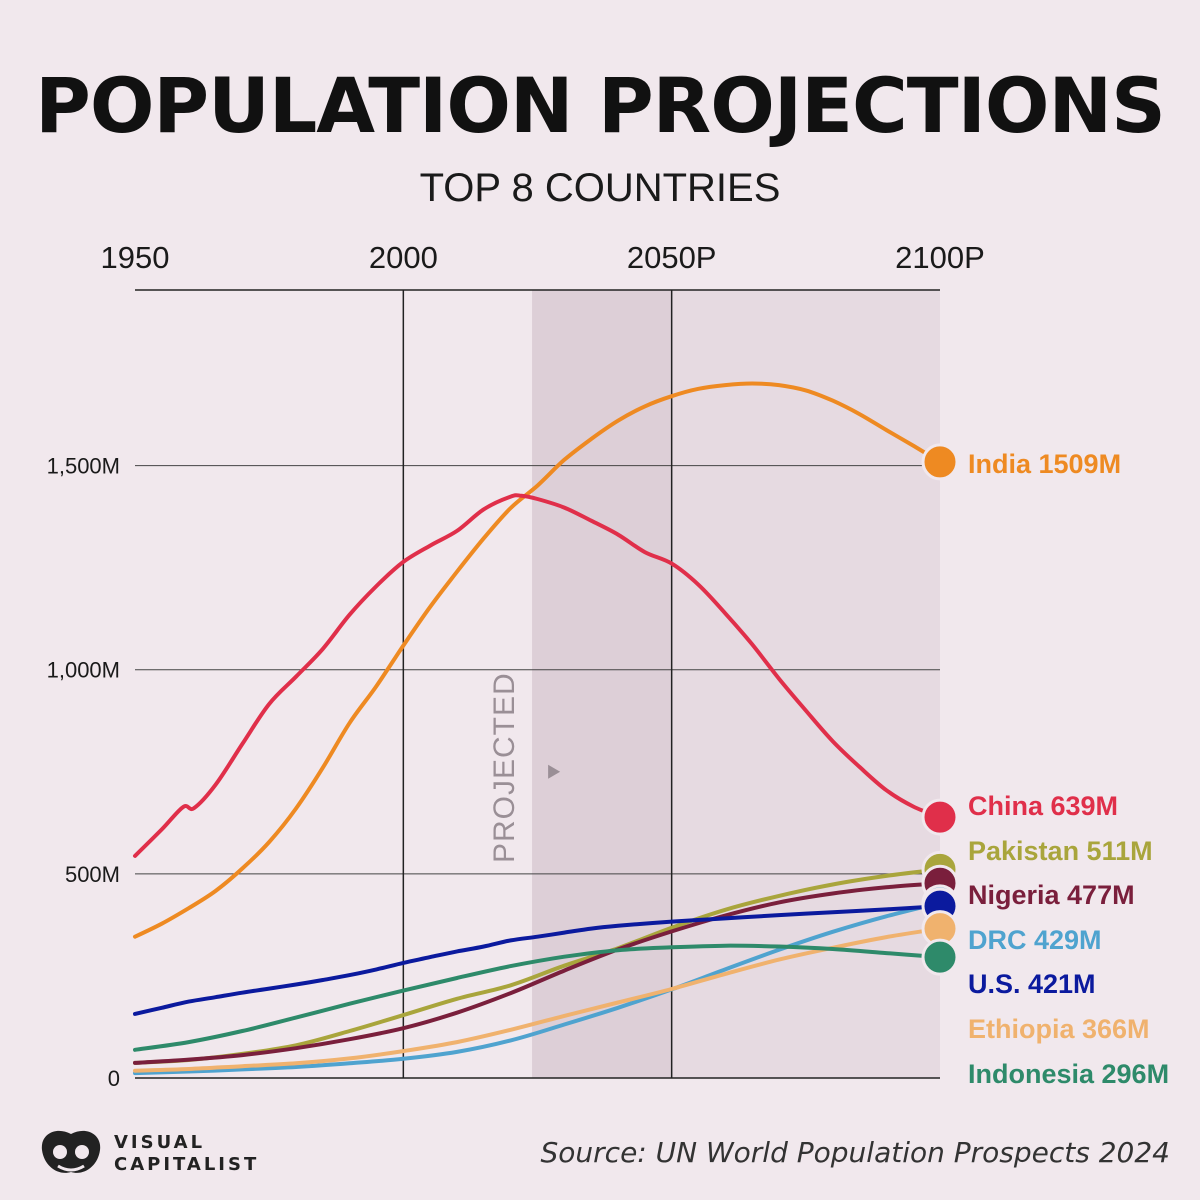 The width and height of the screenshot is (1200, 1200). Describe the element at coordinates (187, 1164) in the screenshot. I see `logo-line-2: CAPITALIST` at that location.